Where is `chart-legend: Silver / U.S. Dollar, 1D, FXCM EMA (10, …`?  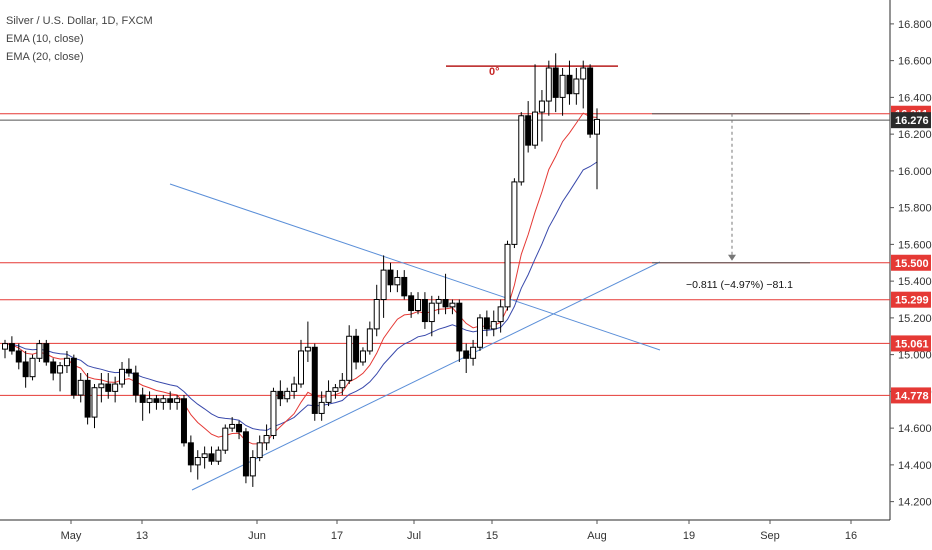
chart-legend: Silver / U.S. Dollar, 1D, FXCM EMA (10, … is located at coordinates (79, 39).